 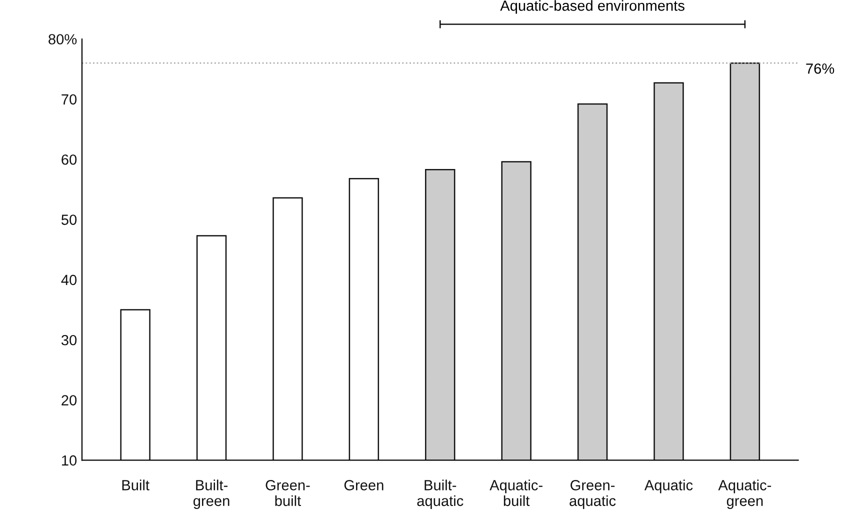 What do you see at coordinates (69, 219) in the screenshot?
I see `y-tick-label: 50` at bounding box center [69, 219].